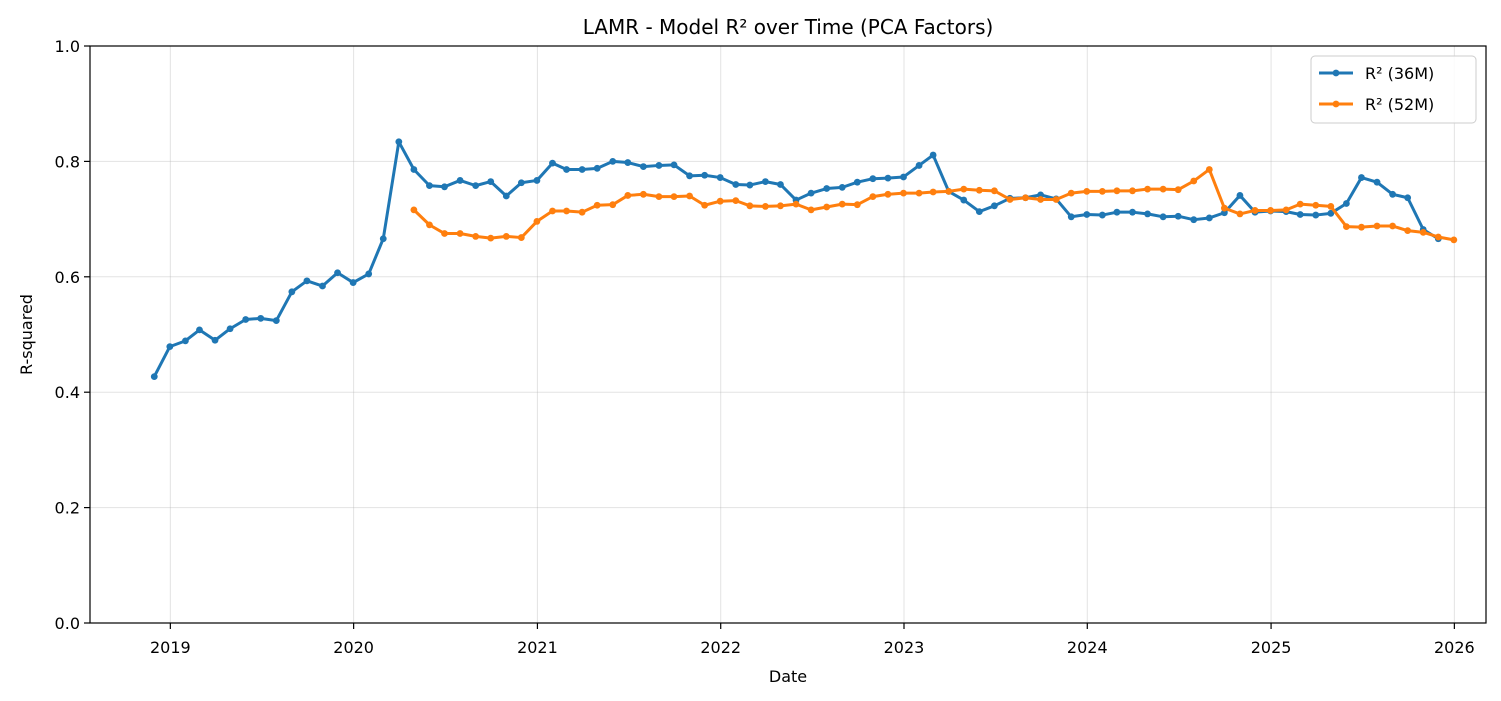  I want to click on x-axis-label: Date, so click(788, 676).